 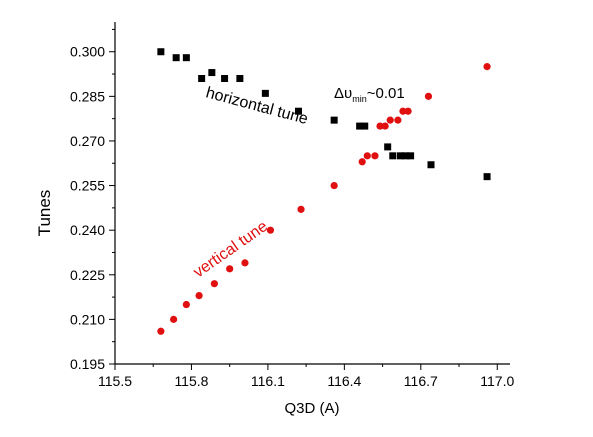 What do you see at coordinates (115, 381) in the screenshot?
I see `x-tick-label: 115.5` at bounding box center [115, 381].